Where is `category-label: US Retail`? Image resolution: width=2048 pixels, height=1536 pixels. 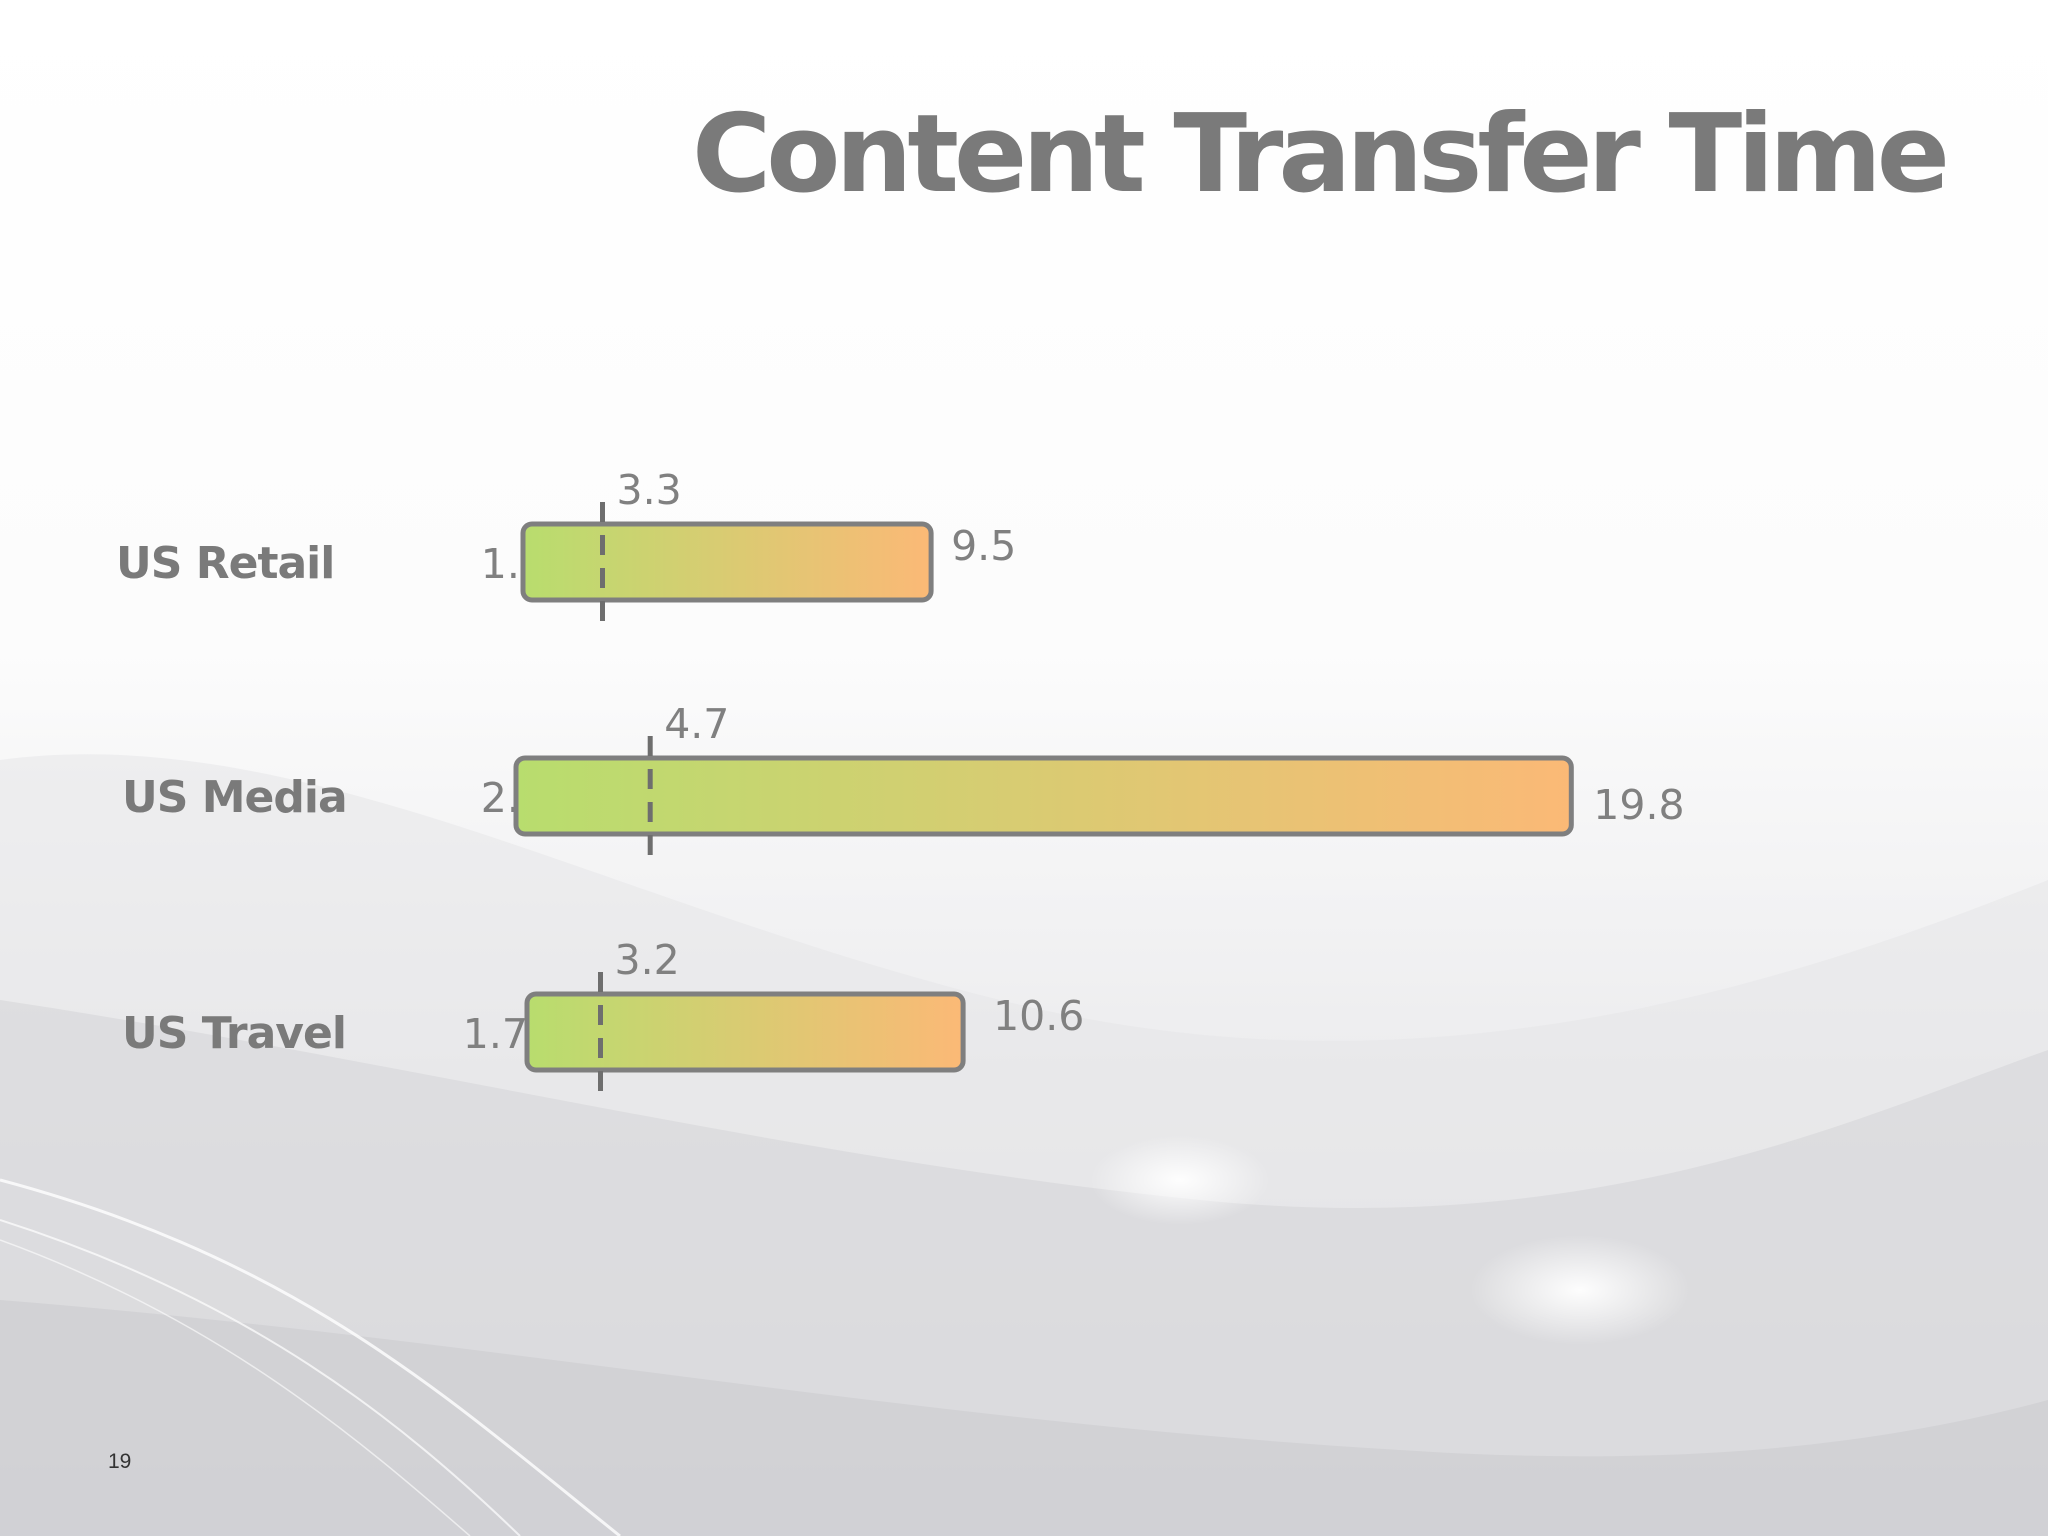
category-label: US Retail is located at coordinates (225, 563).